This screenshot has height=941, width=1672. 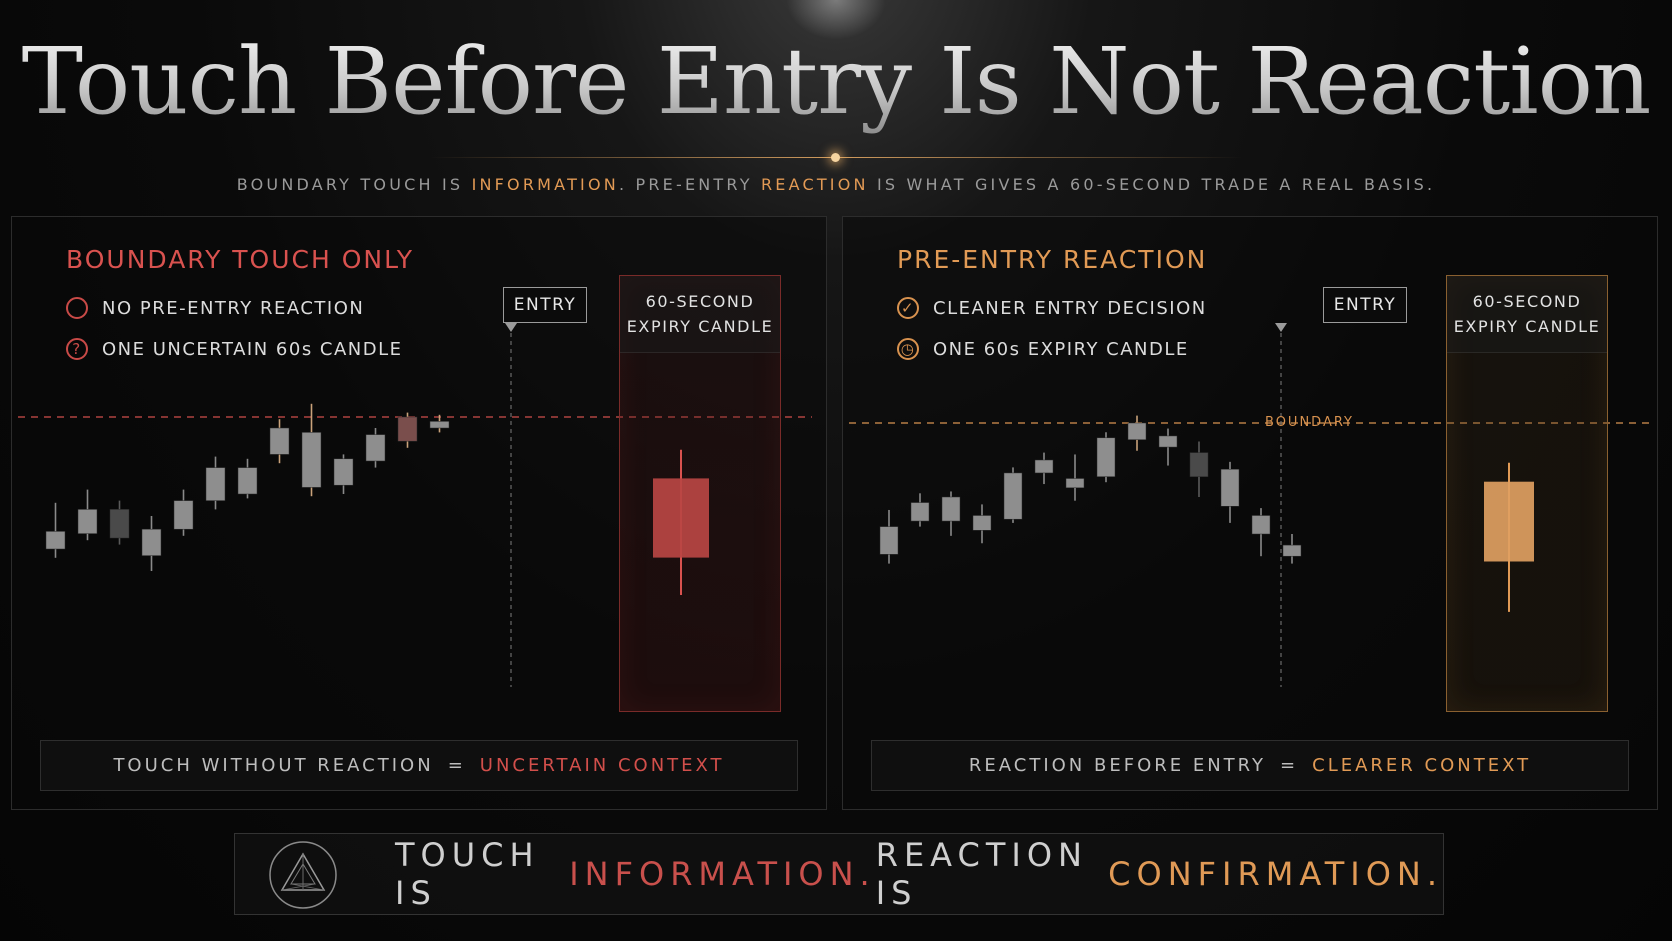 I want to click on point-no-reaction: NO PRE-ENTRY REACTION, so click(x=215, y=308).